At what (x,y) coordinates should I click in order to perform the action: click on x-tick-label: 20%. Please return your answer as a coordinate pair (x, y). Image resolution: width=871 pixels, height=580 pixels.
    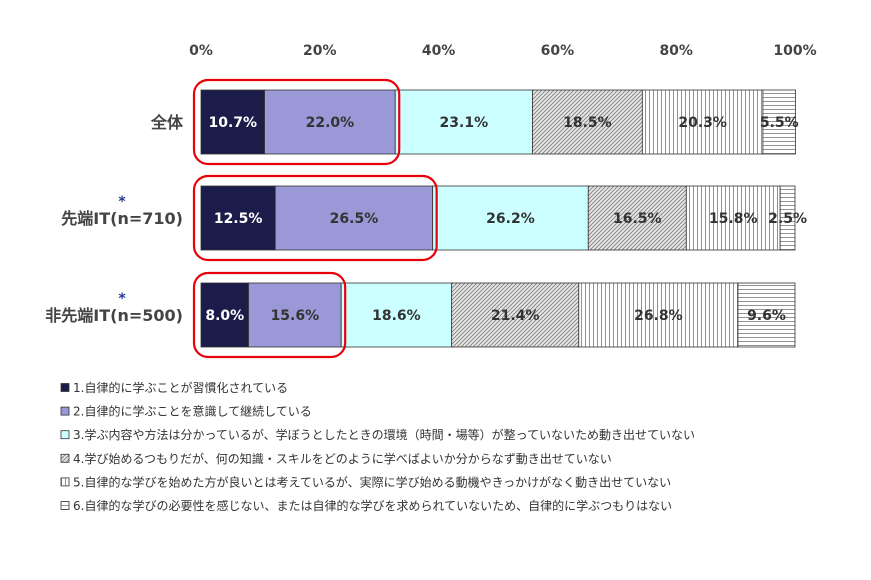
    Looking at the image, I should click on (320, 51).